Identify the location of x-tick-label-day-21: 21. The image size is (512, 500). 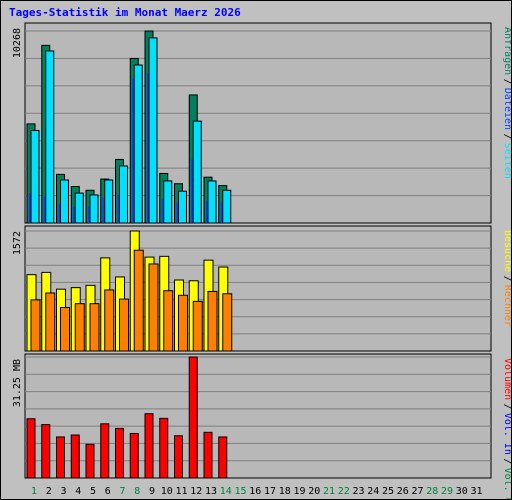
(329, 491).